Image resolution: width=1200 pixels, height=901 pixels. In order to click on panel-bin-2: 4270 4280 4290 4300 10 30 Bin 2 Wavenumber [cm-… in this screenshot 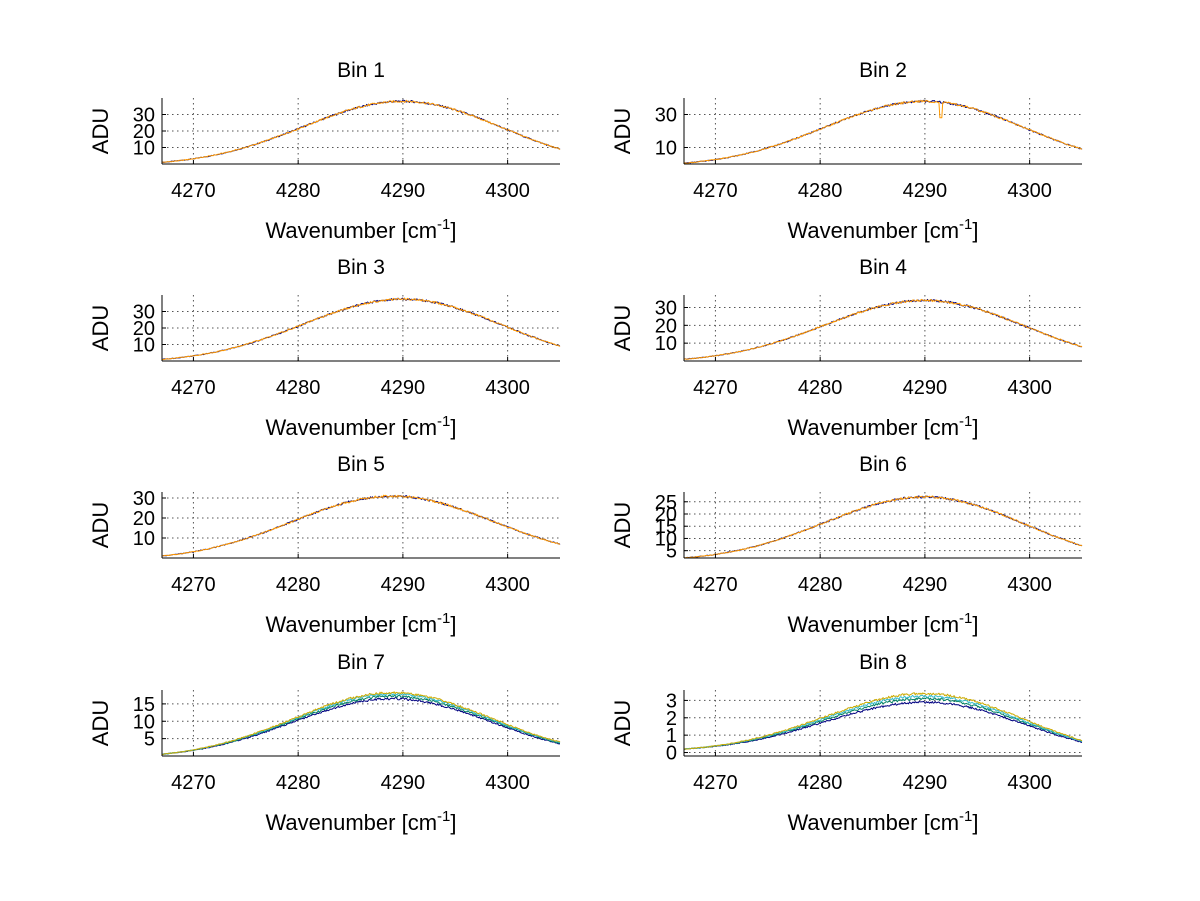, I will do `click(846, 151)`.